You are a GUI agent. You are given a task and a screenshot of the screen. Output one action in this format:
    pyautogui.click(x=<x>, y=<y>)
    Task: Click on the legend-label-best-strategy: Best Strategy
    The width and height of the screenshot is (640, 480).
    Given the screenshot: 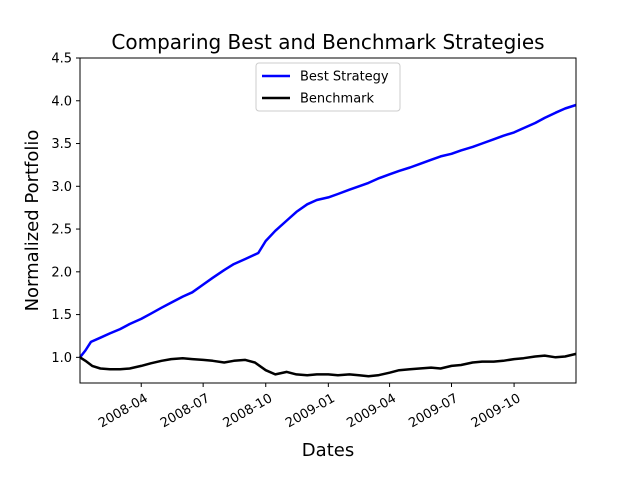 What is the action you would take?
    pyautogui.click(x=344, y=77)
    